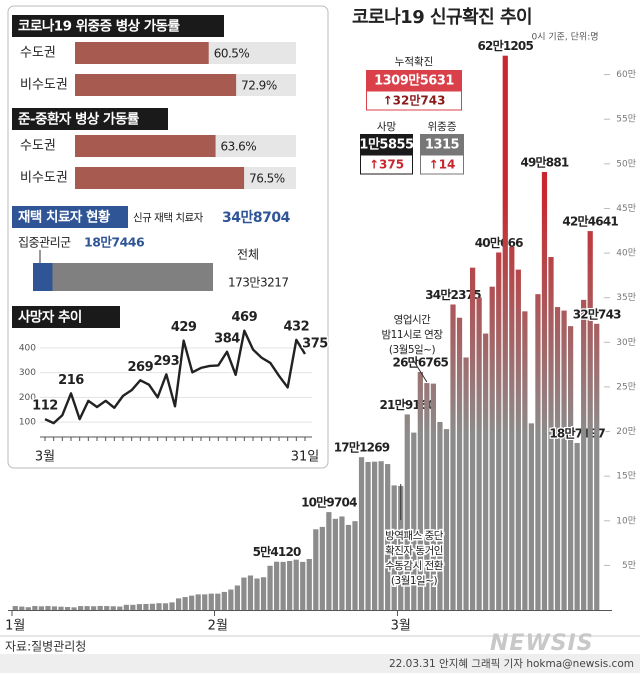 This screenshot has width=640, height=673. Describe the element at coordinates (239, 147) in the screenshot. I see `value-label: 63.6%` at that location.